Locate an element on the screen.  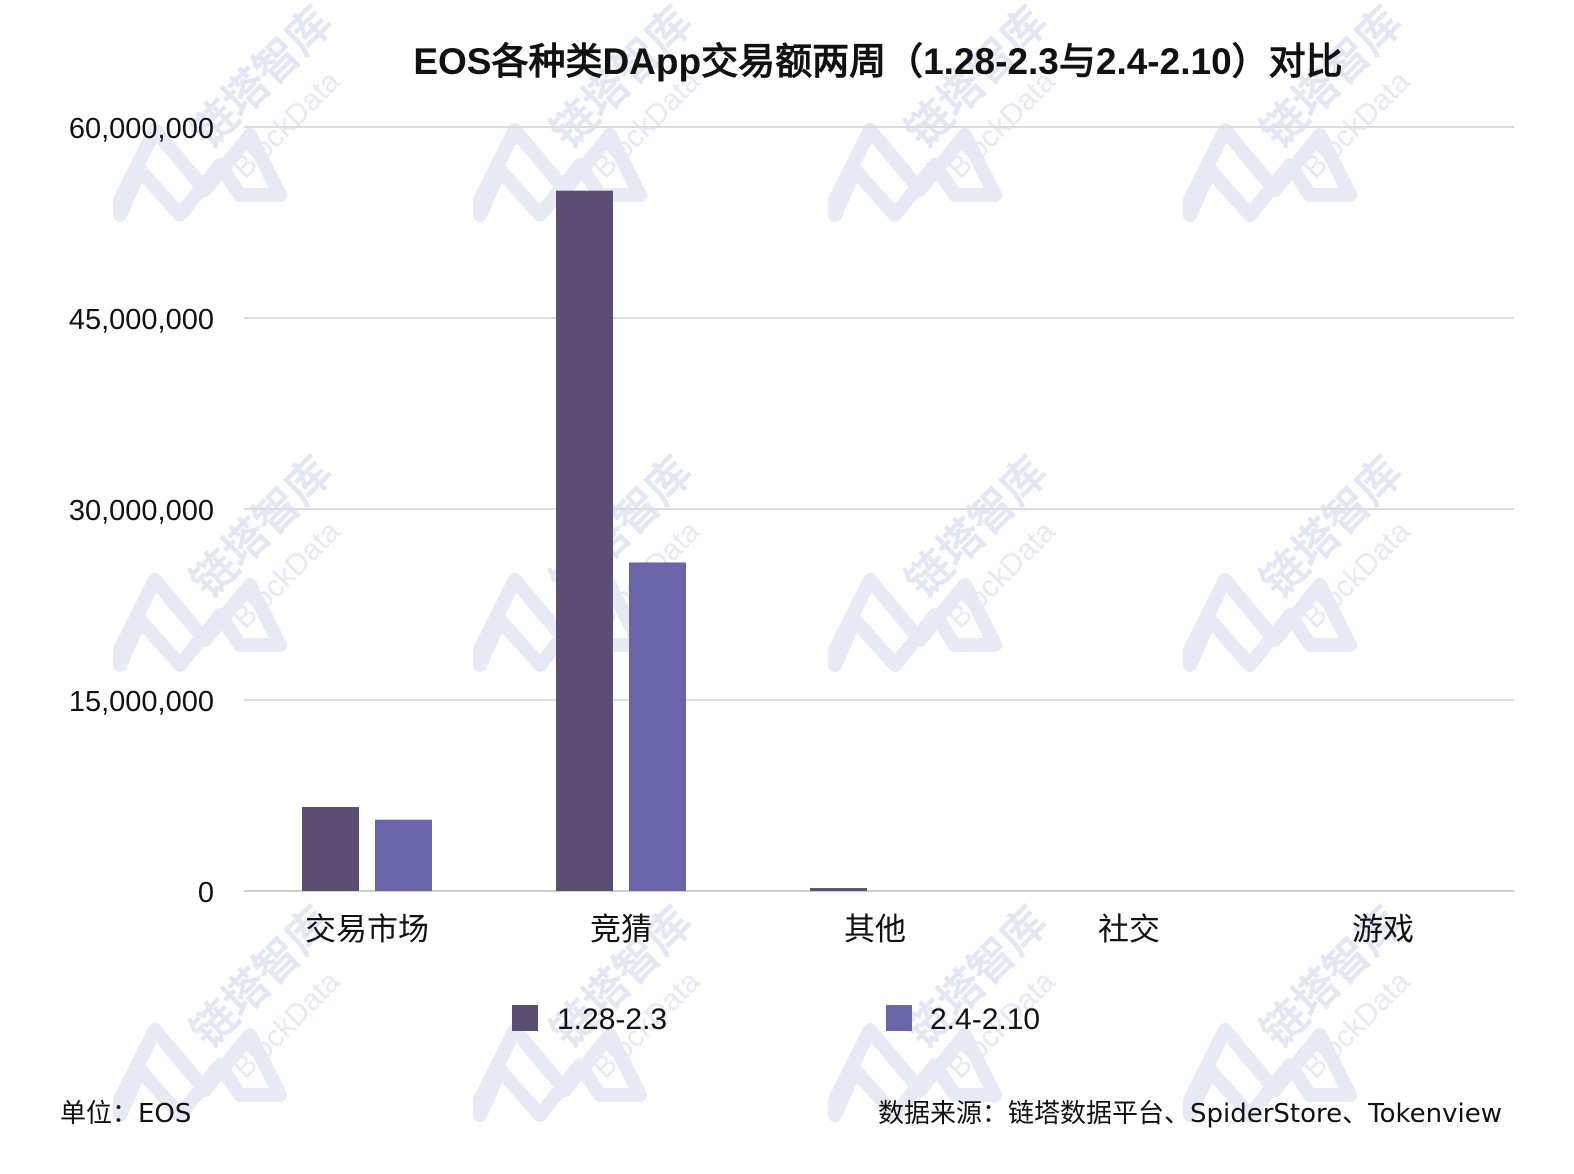
x-axis-ticks: 交易市场 竞猜 其他 社交 游戏 is located at coordinates (859, 930).